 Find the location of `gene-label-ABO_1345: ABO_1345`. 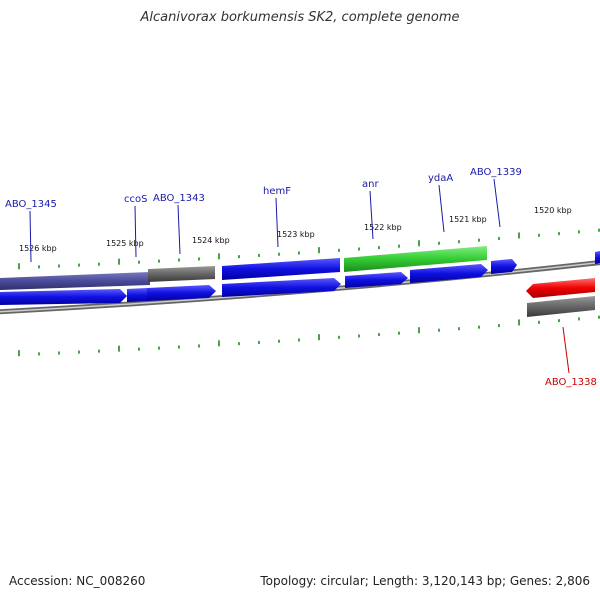

gene-label-ABO_1345: ABO_1345 is located at coordinates (31, 204).